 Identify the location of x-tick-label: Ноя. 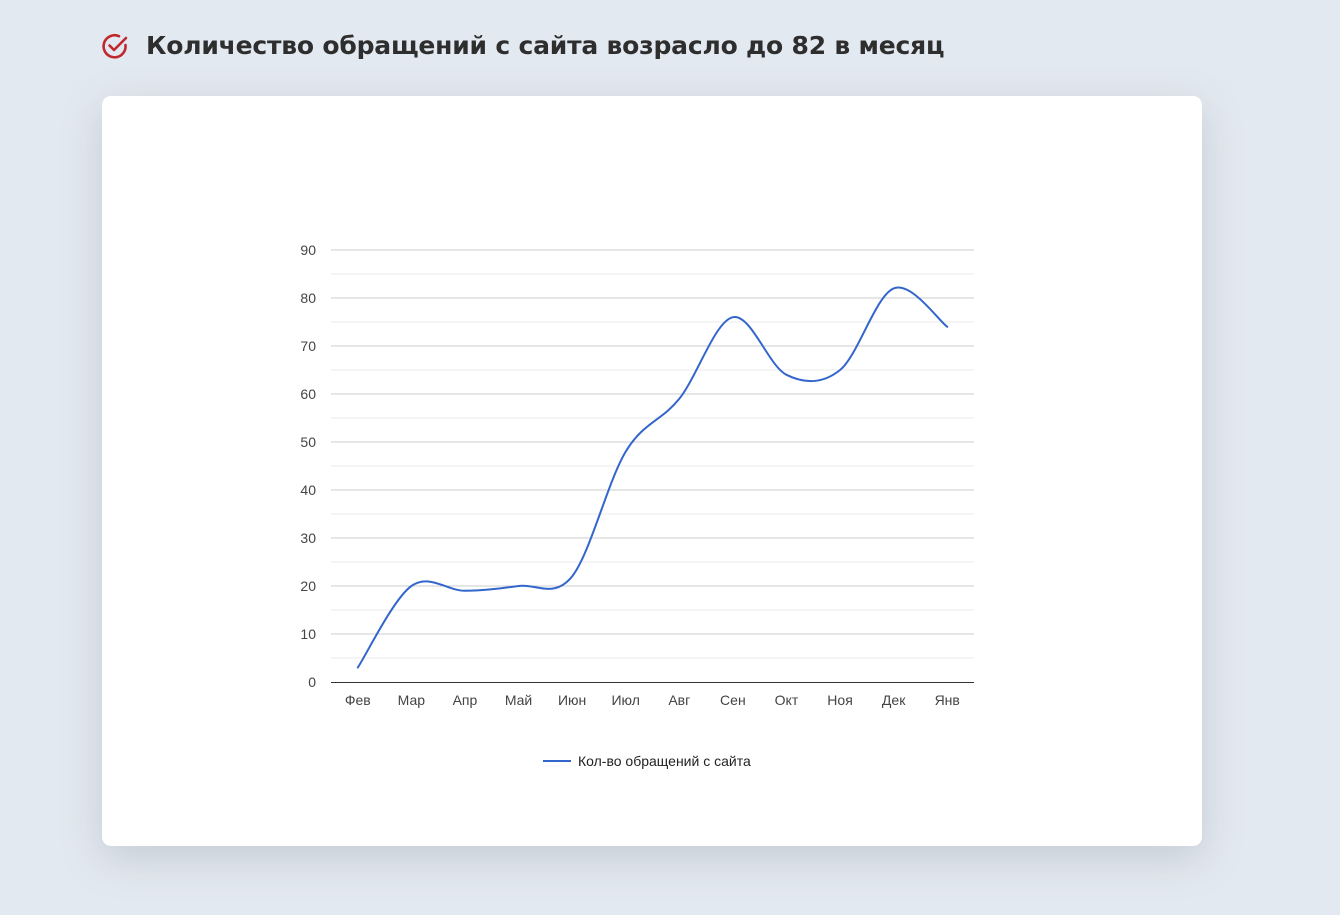
(839, 700).